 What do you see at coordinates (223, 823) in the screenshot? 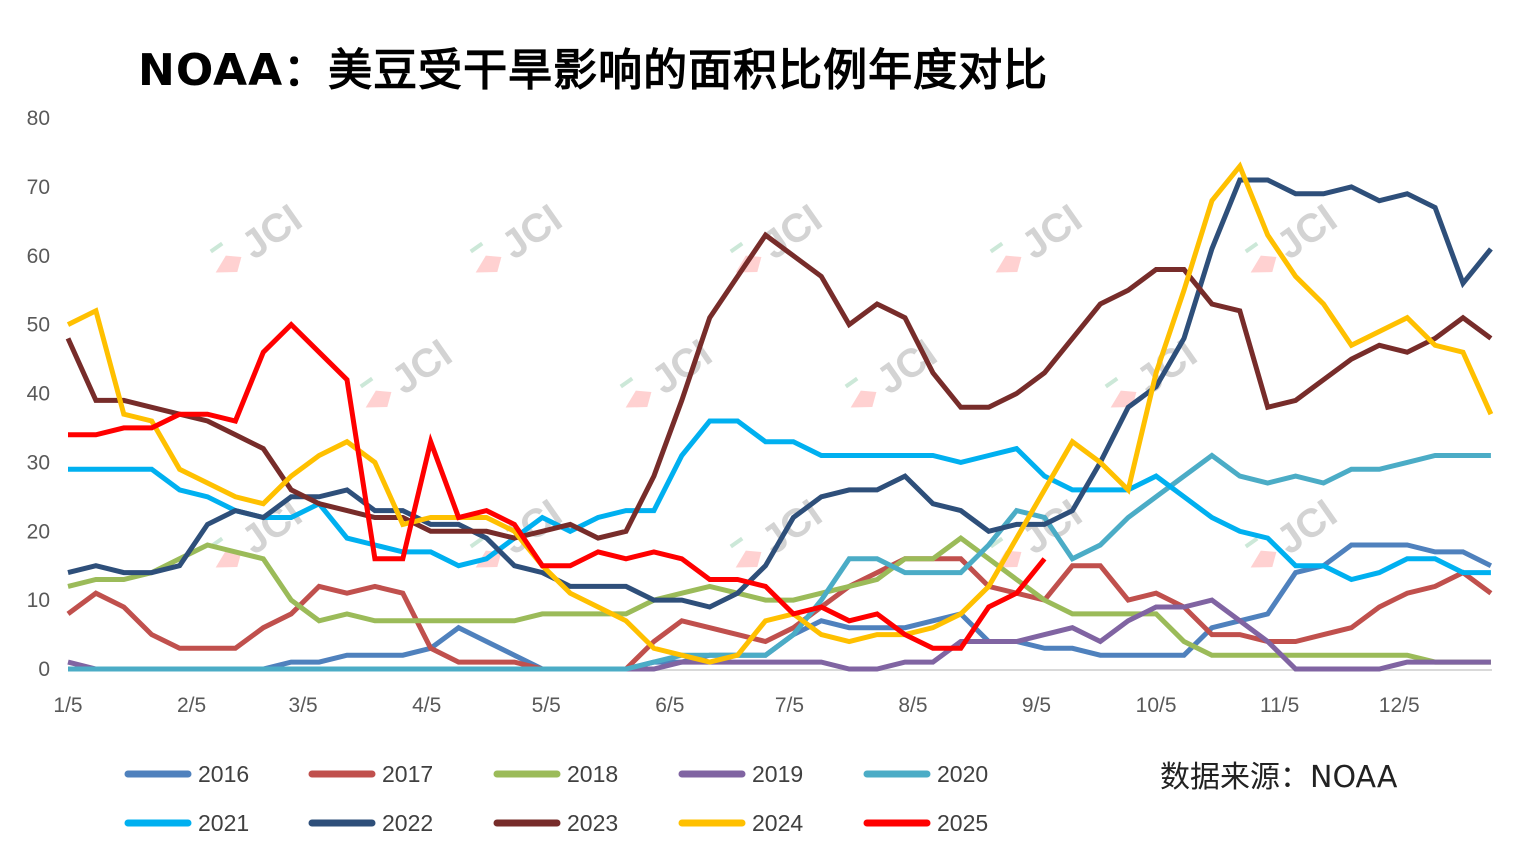
I see `legend-label: 2021` at bounding box center [223, 823].